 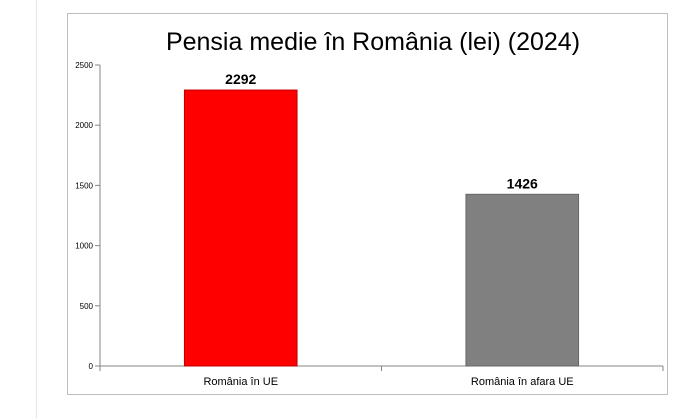 What do you see at coordinates (373, 42) in the screenshot?
I see `chart-title: Pensia medie în România (lei) (2024)` at bounding box center [373, 42].